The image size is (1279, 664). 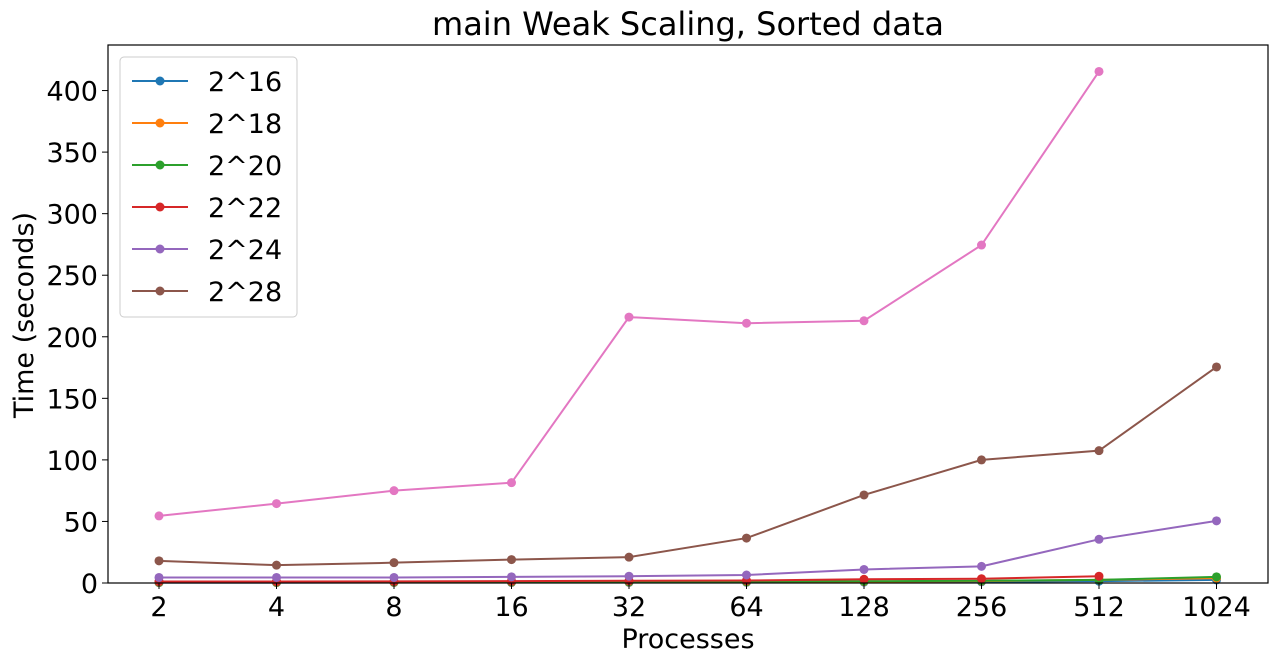 What do you see at coordinates (207, 250) in the screenshot?
I see `legend-entry: 2^24` at bounding box center [207, 250].